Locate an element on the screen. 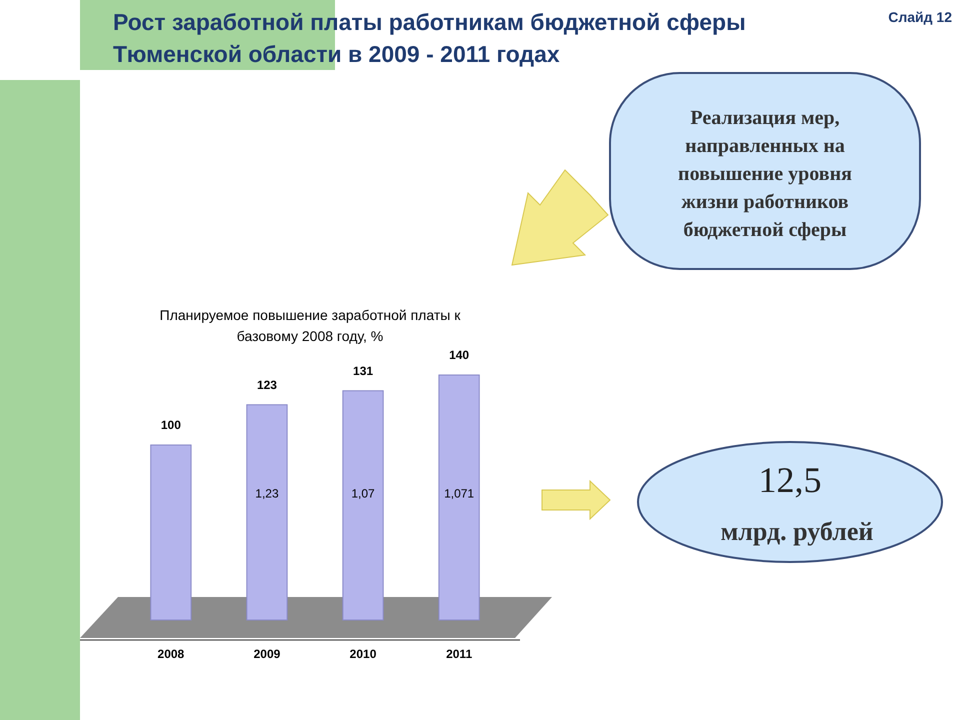 The image size is (960, 720). data-label: 100 is located at coordinates (171, 425).